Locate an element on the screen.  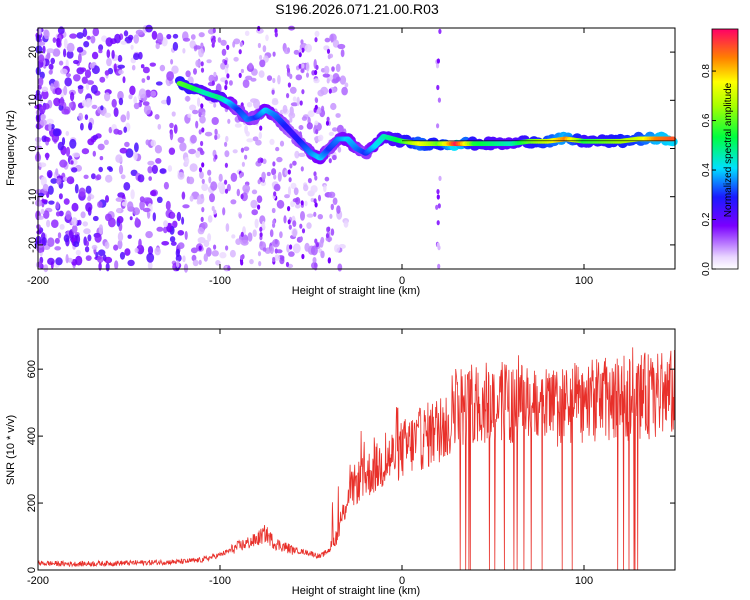
x-tick-label: -100 is located at coordinates (220, 281).